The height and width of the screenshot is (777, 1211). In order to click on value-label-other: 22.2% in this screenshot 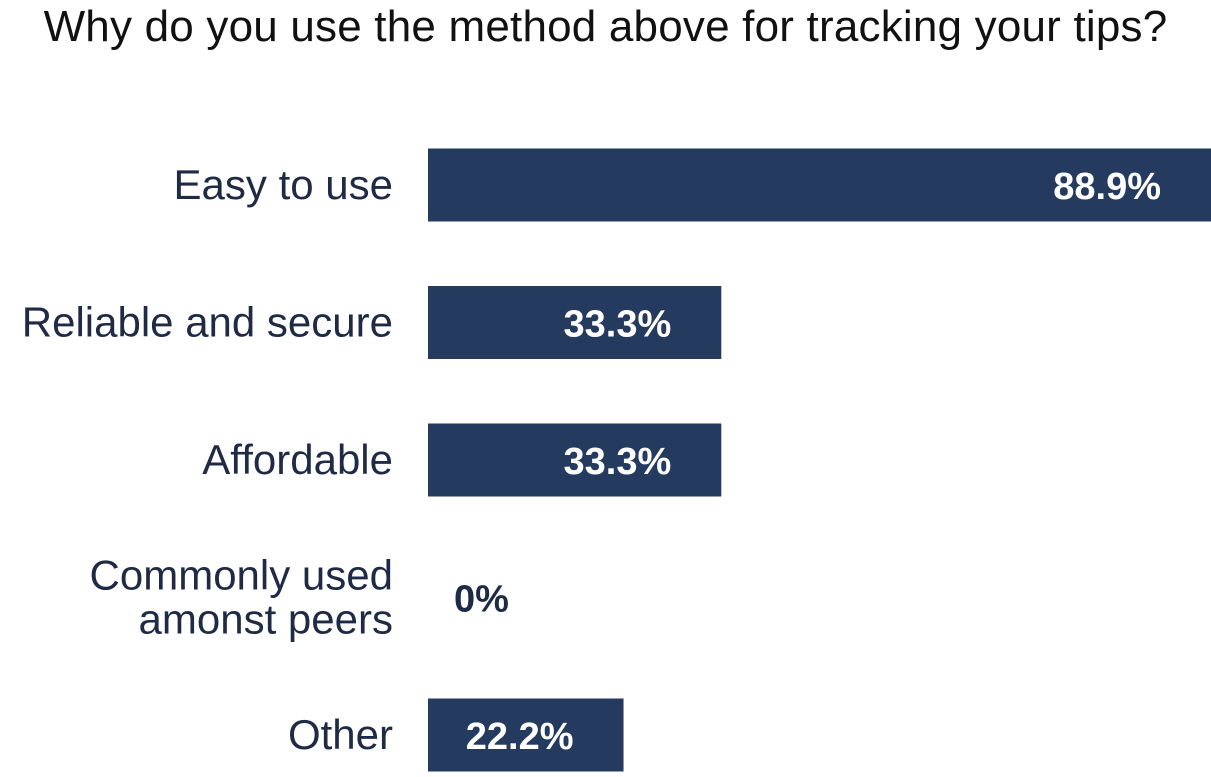, I will do `click(520, 737)`.